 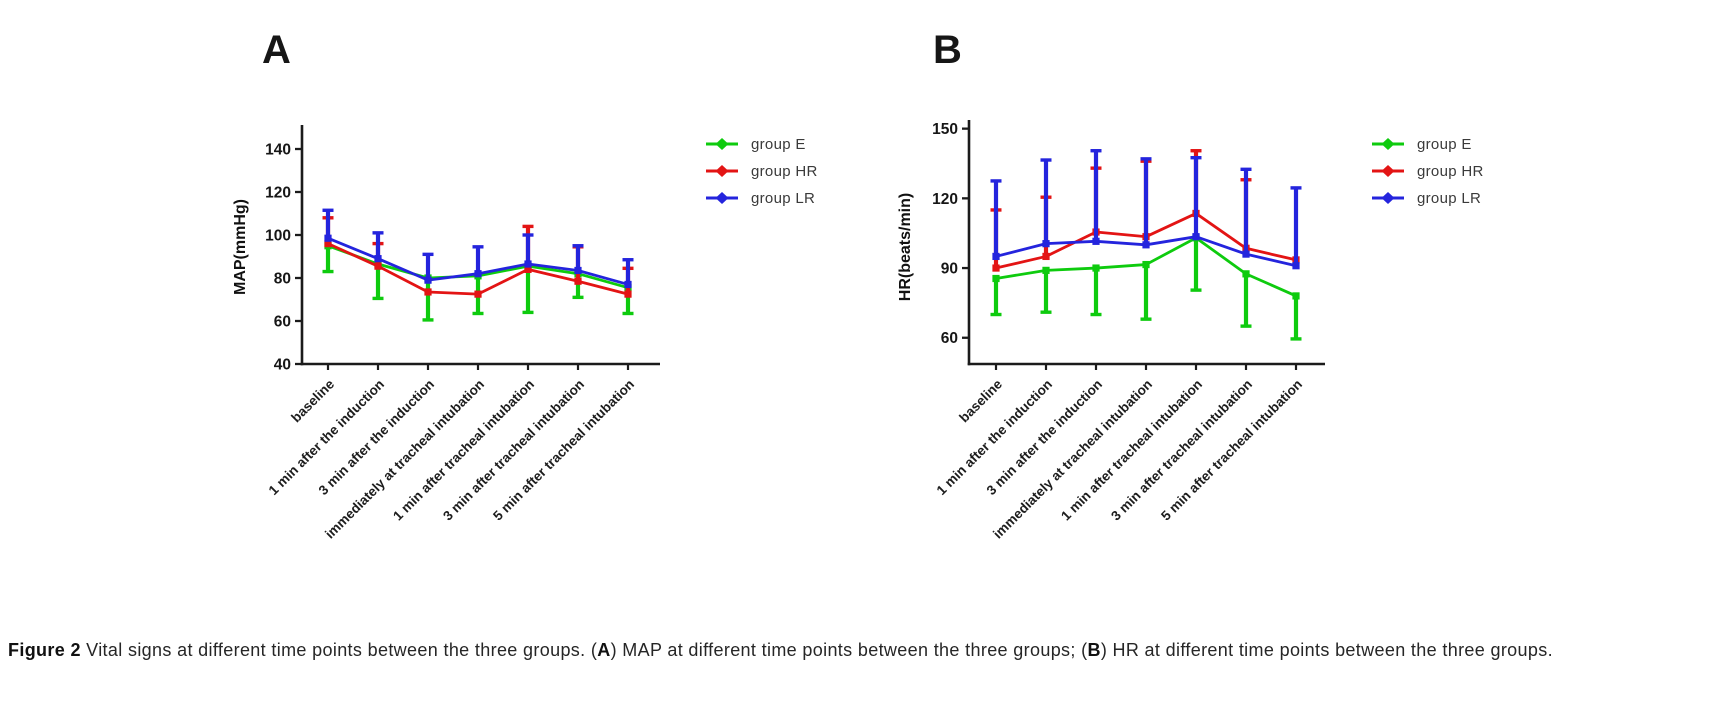 I want to click on panel-b-y-axis-title: HR(beats/min), so click(x=905, y=247).